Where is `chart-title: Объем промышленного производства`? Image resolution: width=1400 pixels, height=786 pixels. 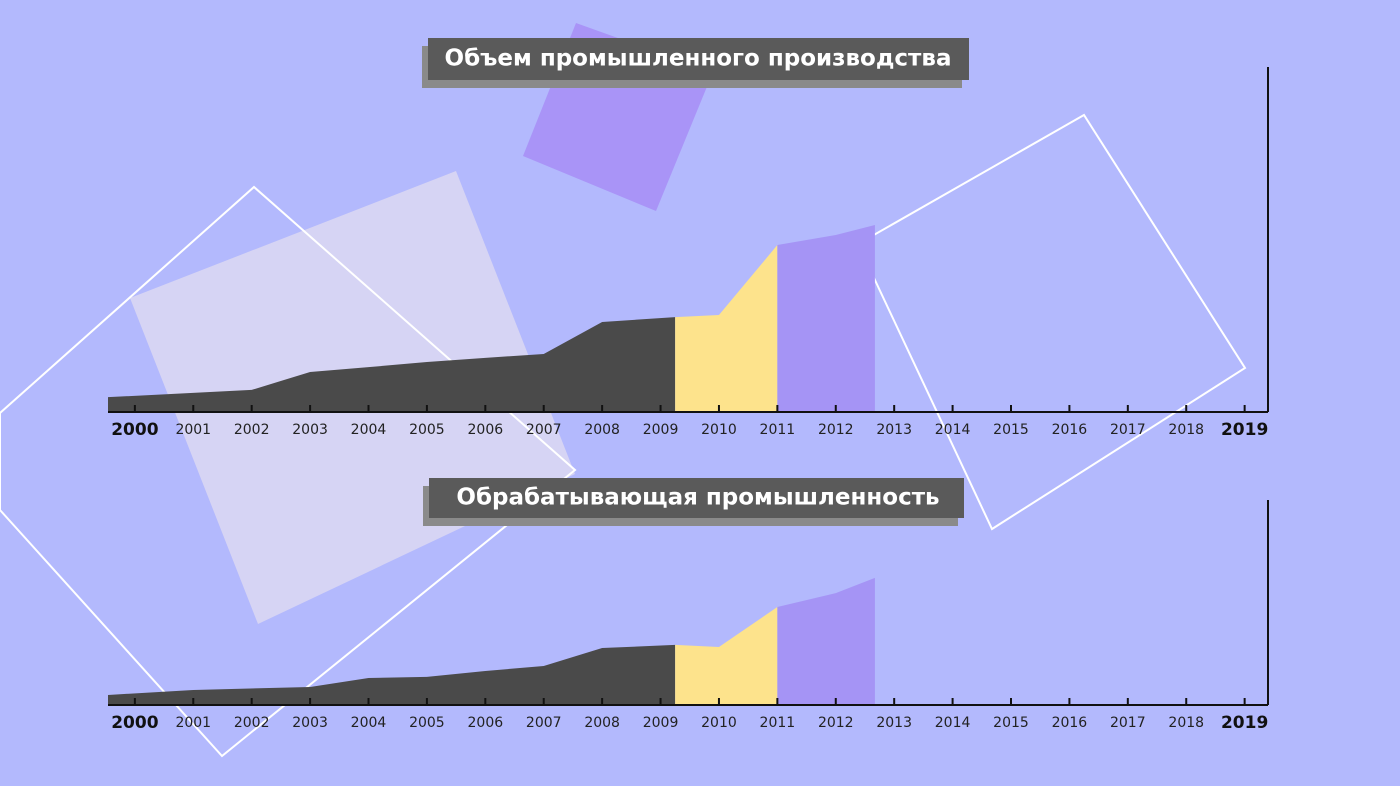 chart-title: Объем промышленного производства is located at coordinates (698, 59).